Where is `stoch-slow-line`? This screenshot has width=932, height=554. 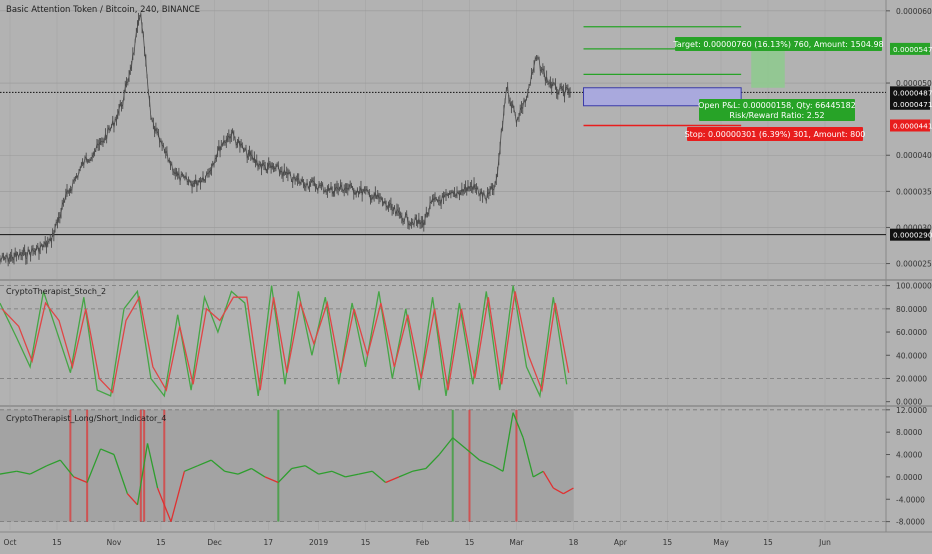
stoch-slow-line is located at coordinates (285, 342).